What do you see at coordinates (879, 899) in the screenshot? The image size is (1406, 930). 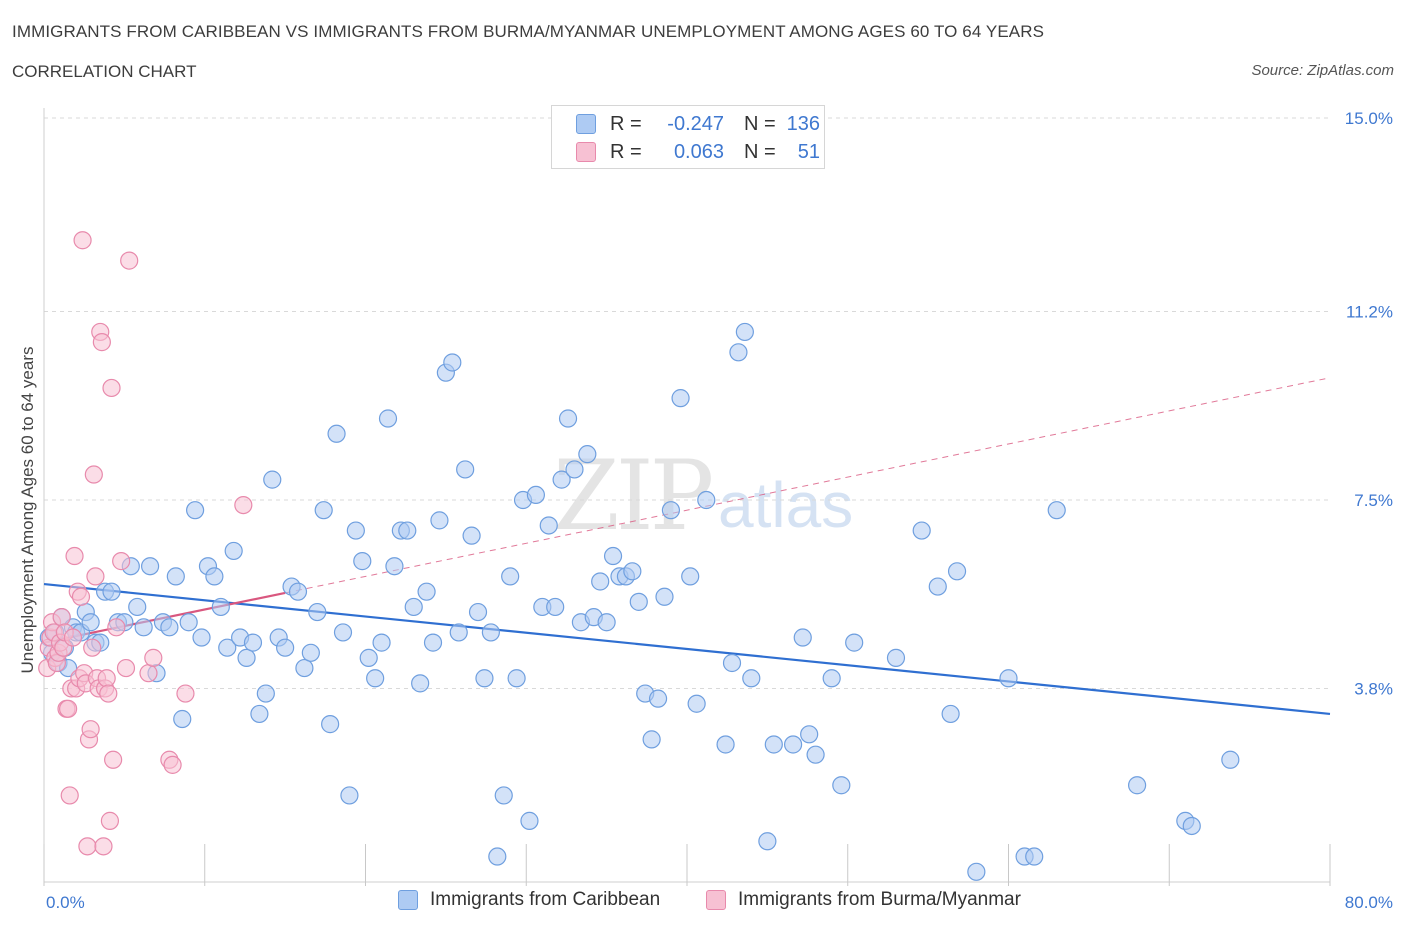 I see `legend-label-burma: Immigrants from Burma/Myanmar` at bounding box center [879, 899].